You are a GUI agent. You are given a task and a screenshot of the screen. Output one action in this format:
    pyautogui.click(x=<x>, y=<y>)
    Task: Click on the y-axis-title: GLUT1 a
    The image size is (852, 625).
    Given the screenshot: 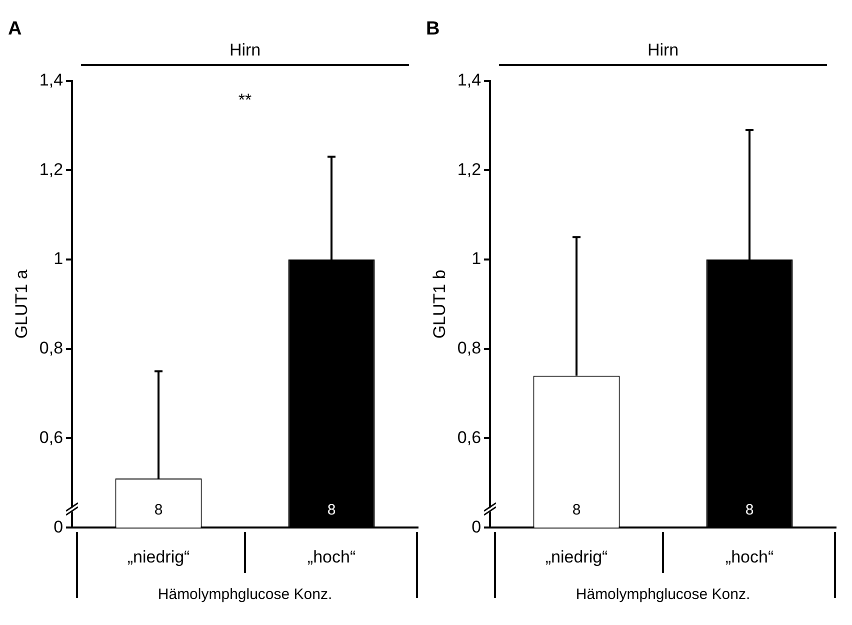 What is the action you would take?
    pyautogui.click(x=21, y=304)
    